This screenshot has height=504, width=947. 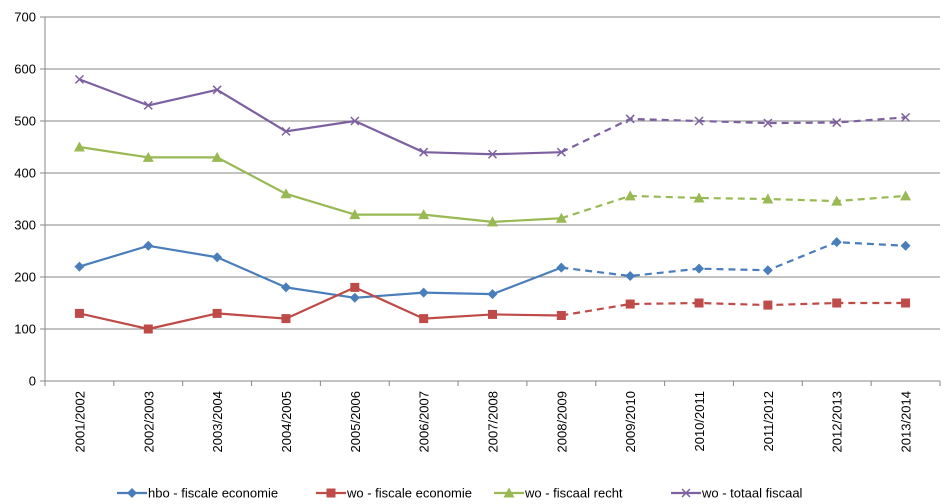 What do you see at coordinates (32, 381) in the screenshot?
I see `y-tick-label: 0` at bounding box center [32, 381].